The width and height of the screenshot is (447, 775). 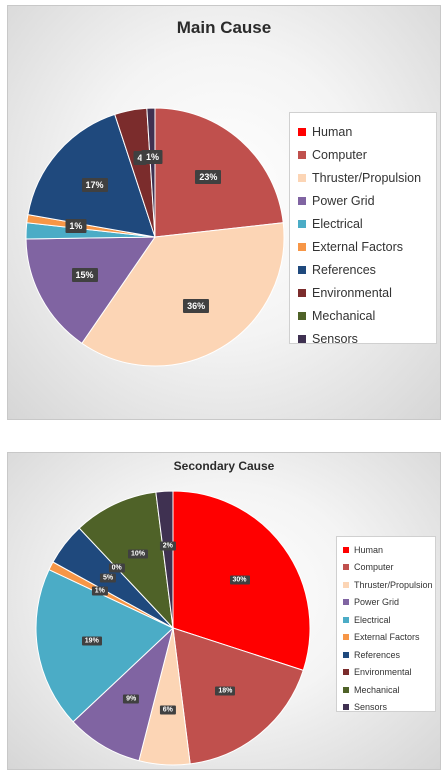 I want to click on data-label-thruster-propulsion: 6%, so click(x=167, y=710).